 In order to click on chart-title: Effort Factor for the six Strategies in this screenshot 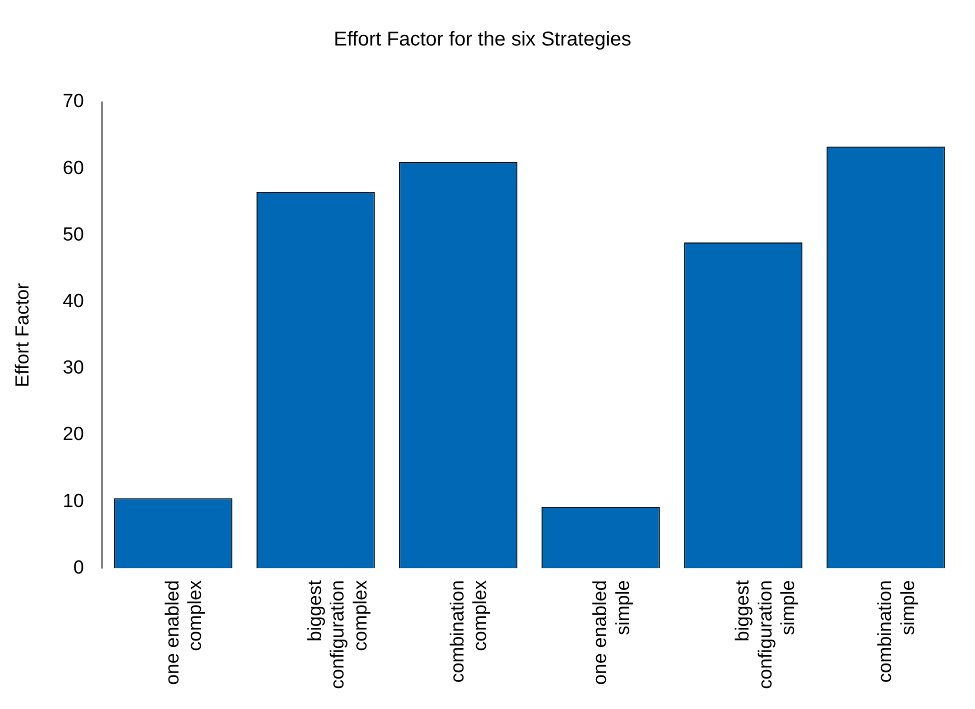, I will do `click(483, 39)`.